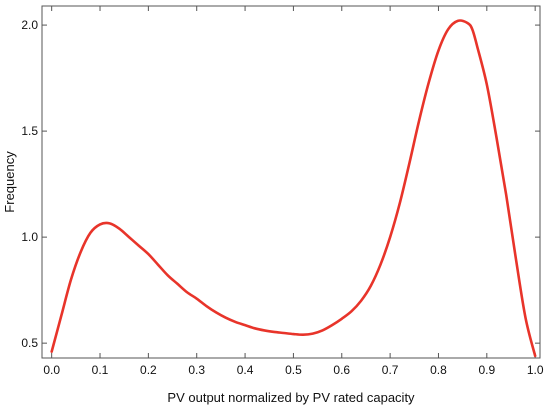 The height and width of the screenshot is (412, 550). What do you see at coordinates (341, 370) in the screenshot?
I see `x-tick-label: 0.6` at bounding box center [341, 370].